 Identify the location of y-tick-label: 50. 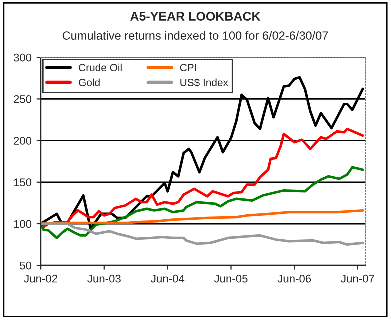
(26, 266).